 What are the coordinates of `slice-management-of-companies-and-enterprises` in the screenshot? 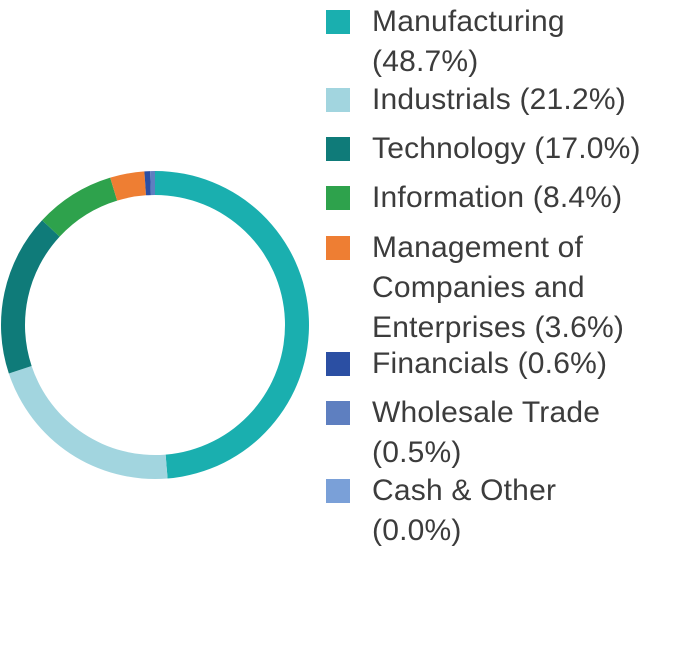 It's located at (128, 186).